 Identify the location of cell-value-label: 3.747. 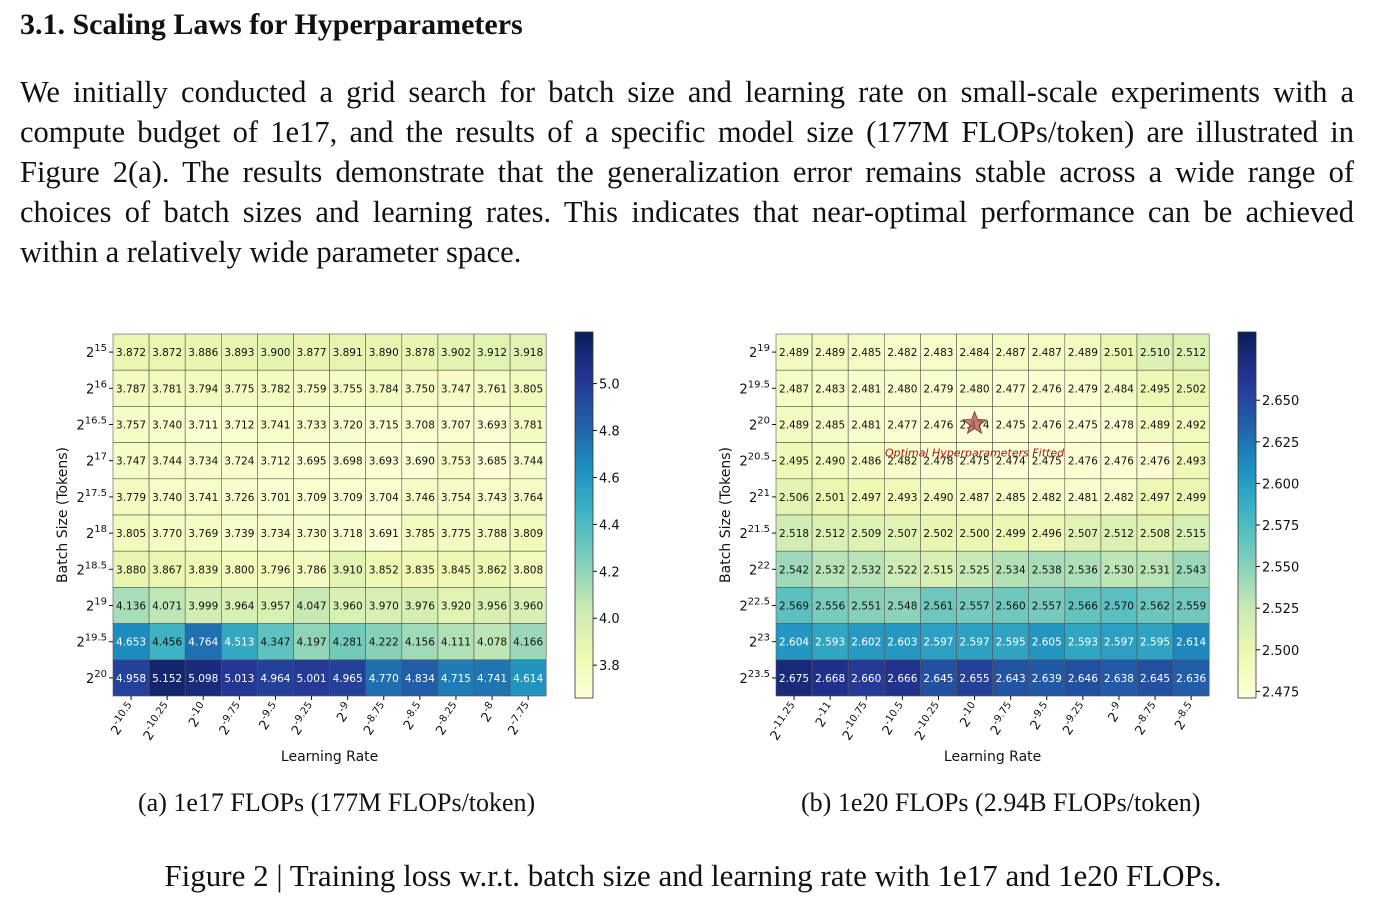
(456, 389).